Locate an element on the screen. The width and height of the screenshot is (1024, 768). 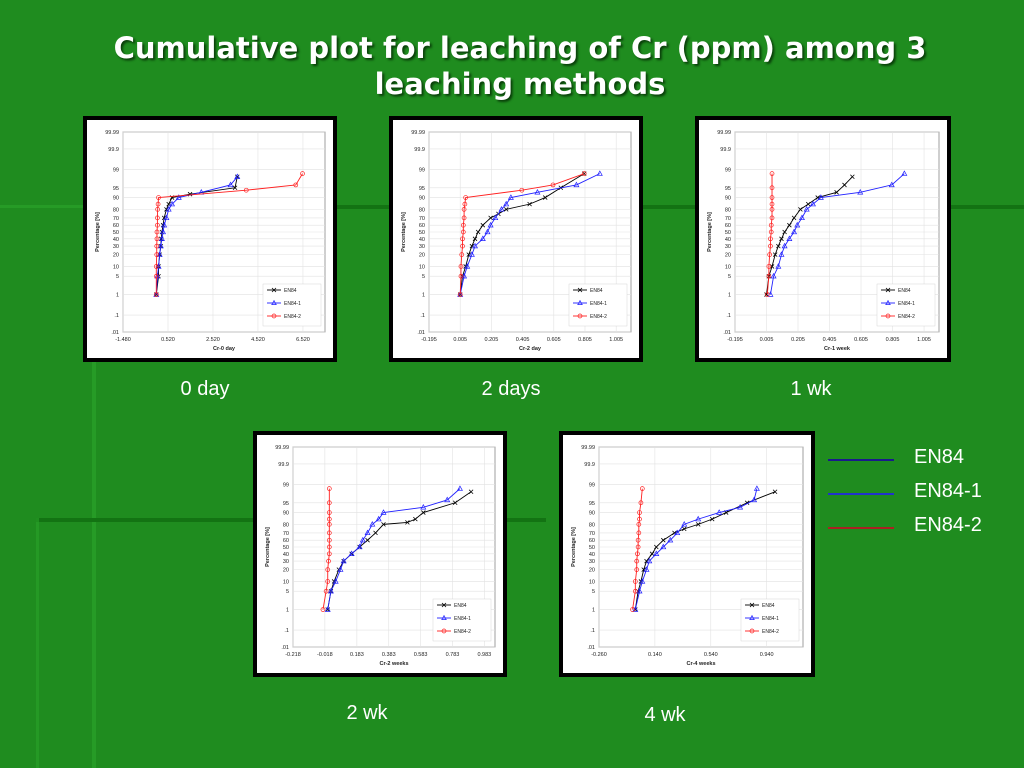
x-tick-label: 1.005 is located at coordinates (616, 340).